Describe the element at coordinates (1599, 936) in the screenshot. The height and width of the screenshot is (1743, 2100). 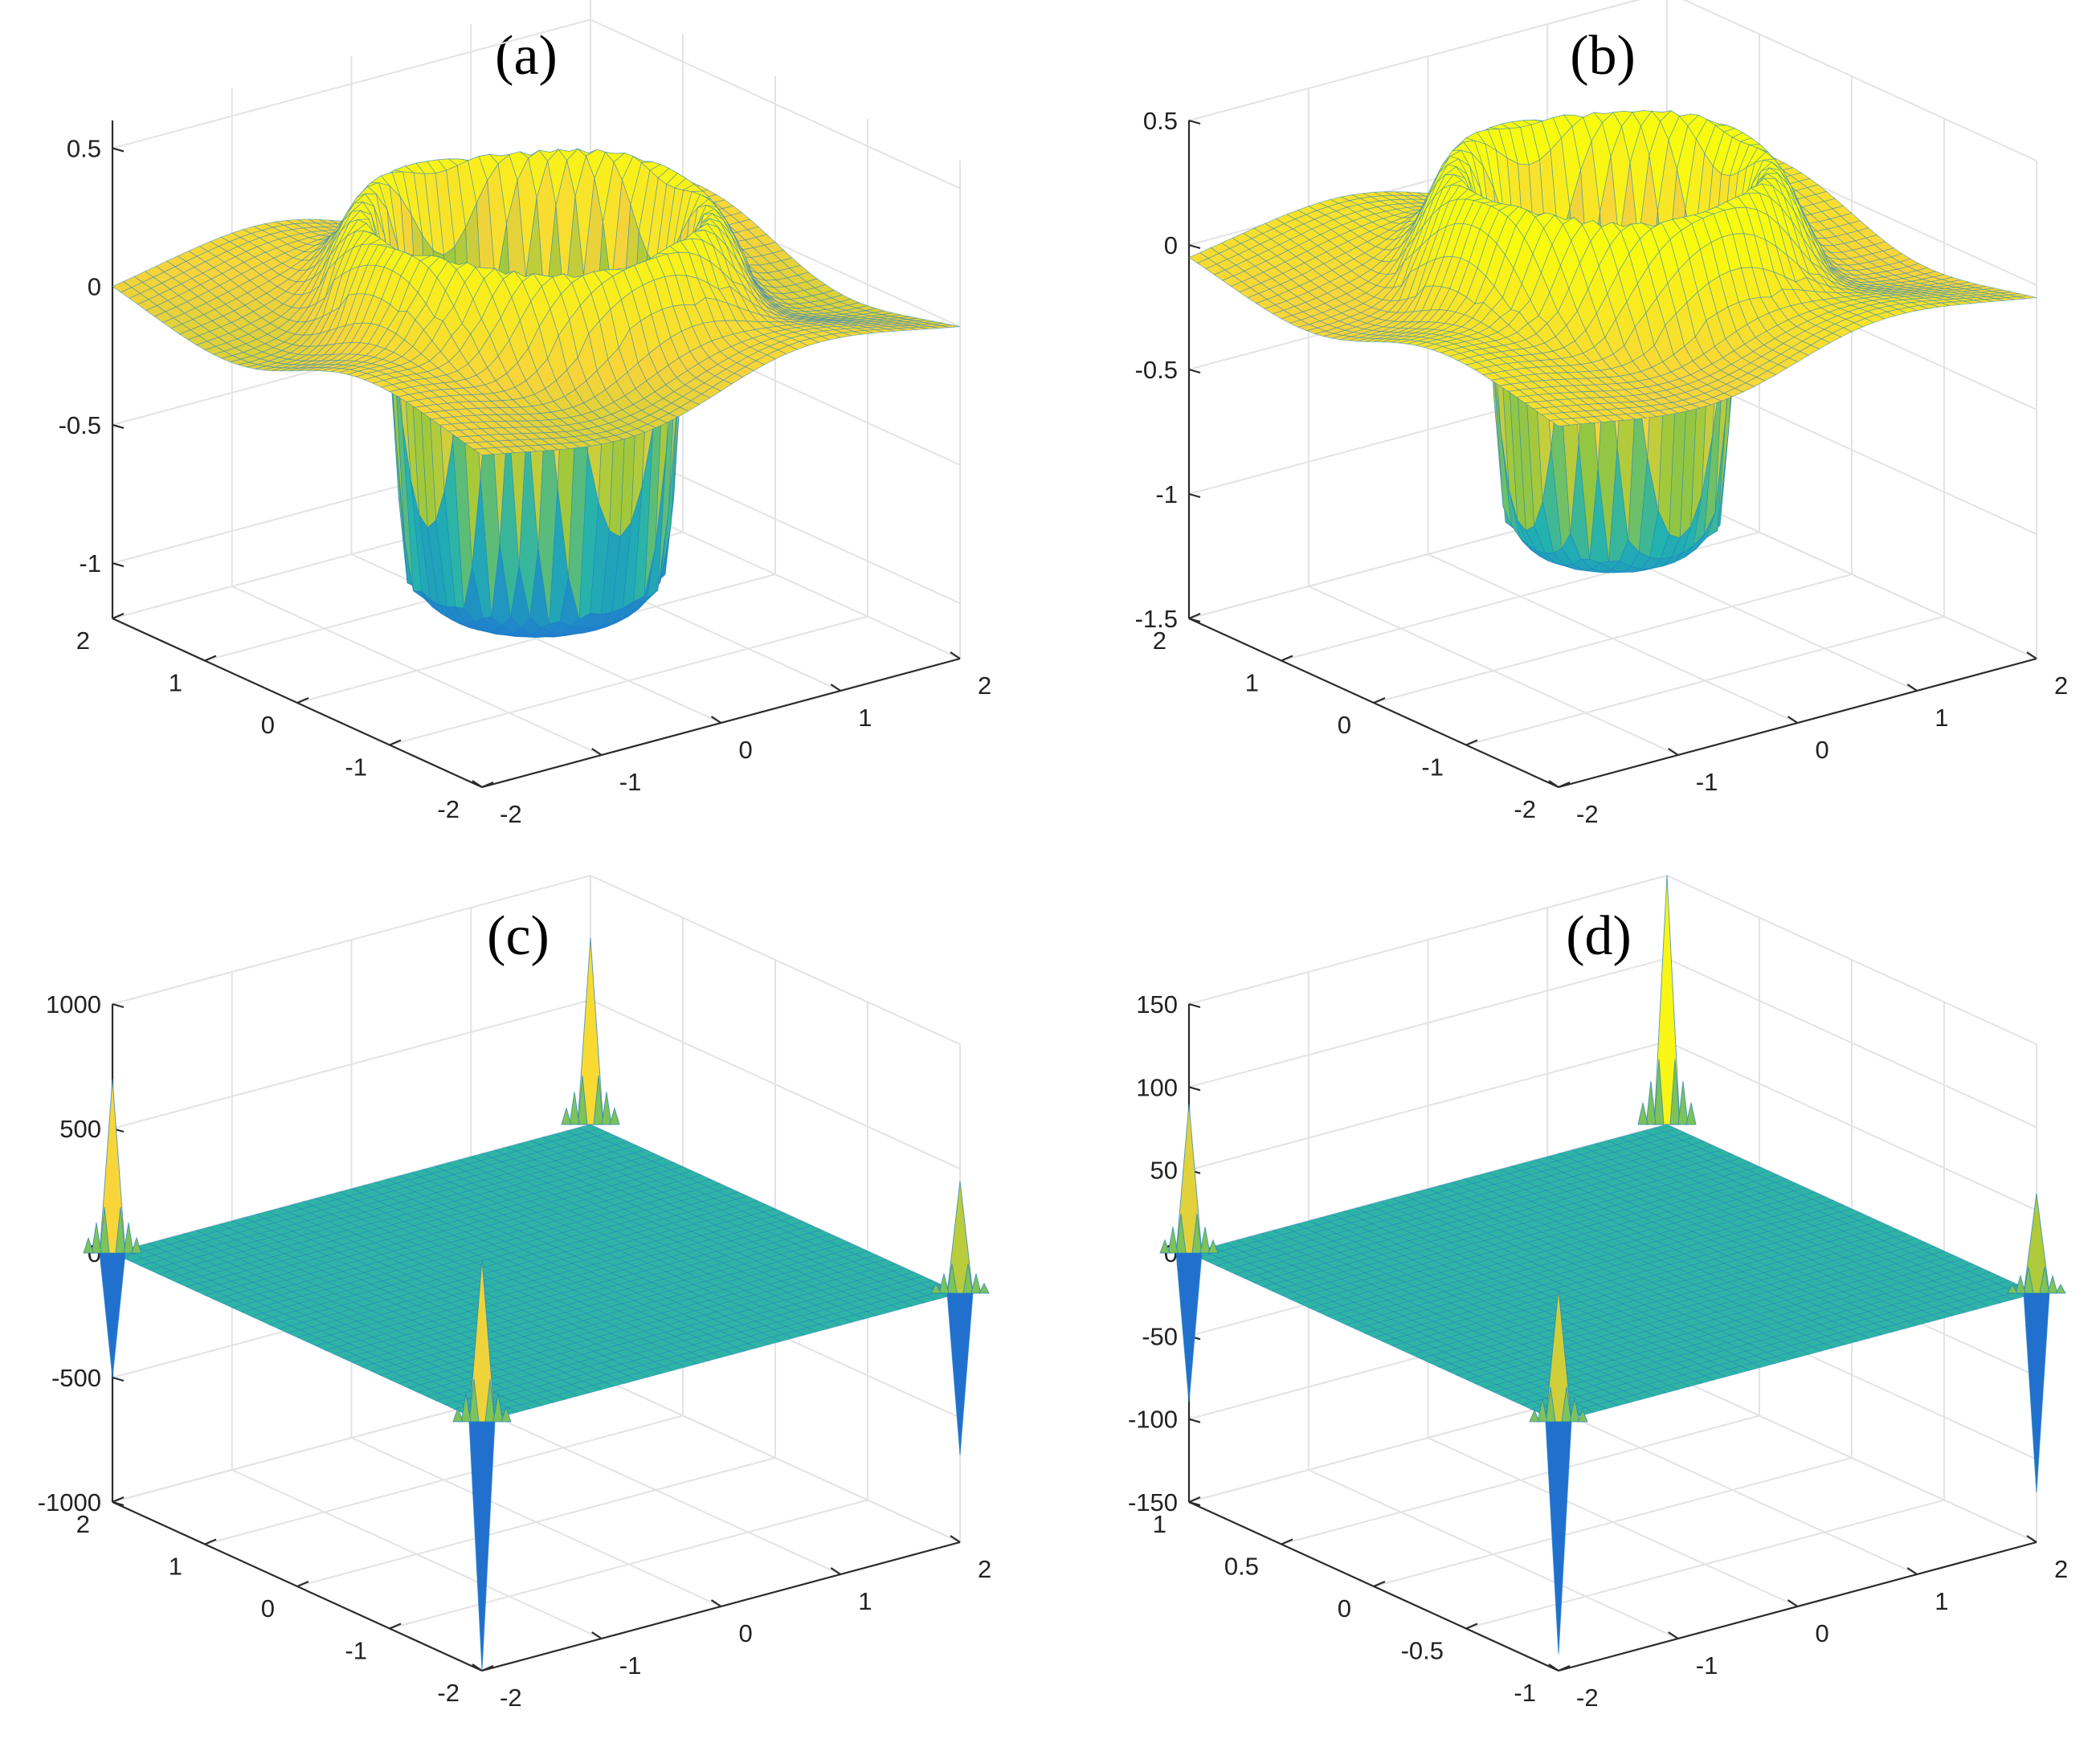
I see `panel-title: (d)` at that location.